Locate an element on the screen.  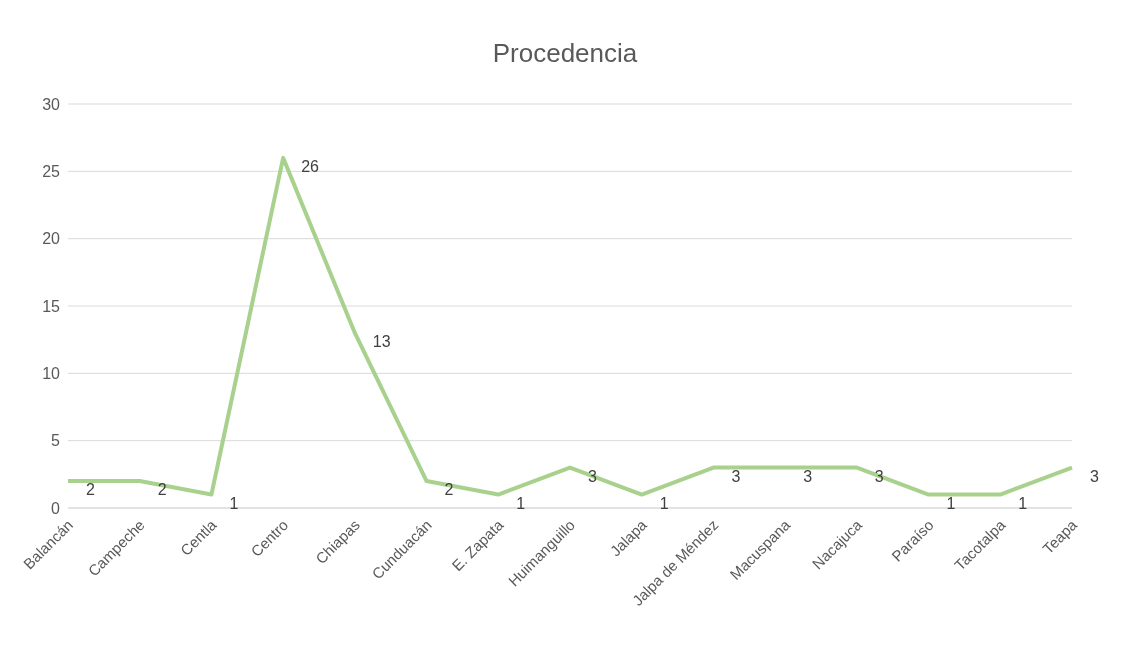
y-tick-label: 25 is located at coordinates (51, 172).